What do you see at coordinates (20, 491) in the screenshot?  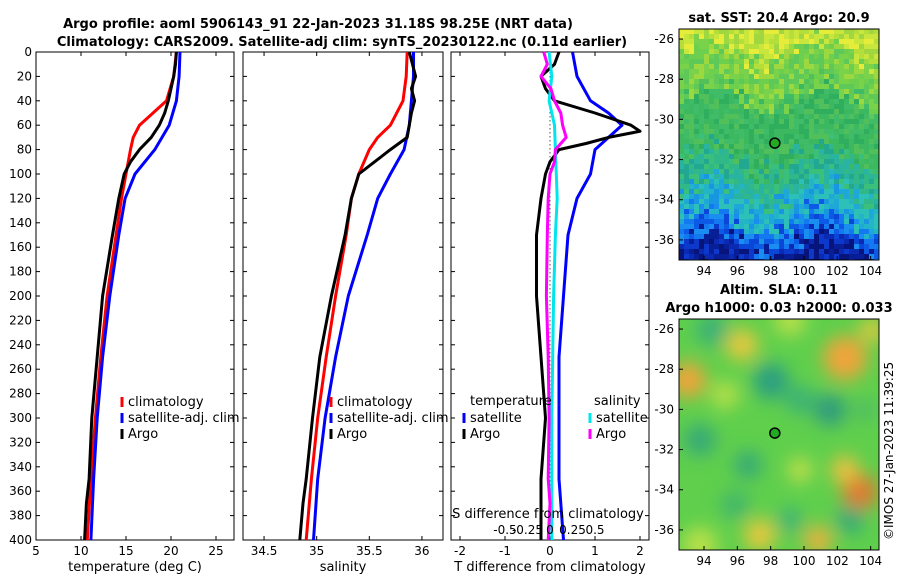 I see `y-tick-label: 360` at bounding box center [20, 491].